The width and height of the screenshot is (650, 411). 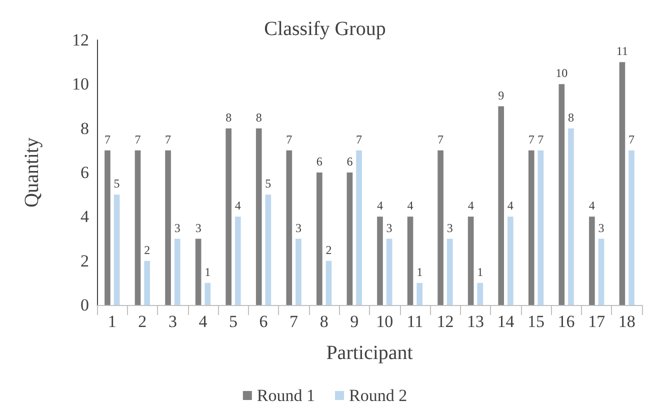 I want to click on legend-label: Round 1, so click(x=286, y=395).